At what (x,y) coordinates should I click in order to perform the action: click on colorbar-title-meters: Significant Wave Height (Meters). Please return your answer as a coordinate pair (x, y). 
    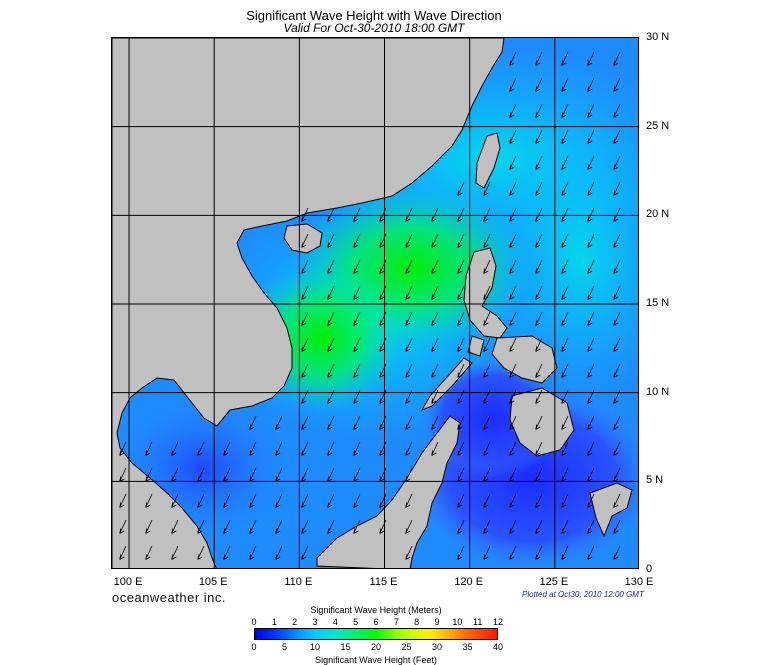
    Looking at the image, I should click on (376, 610).